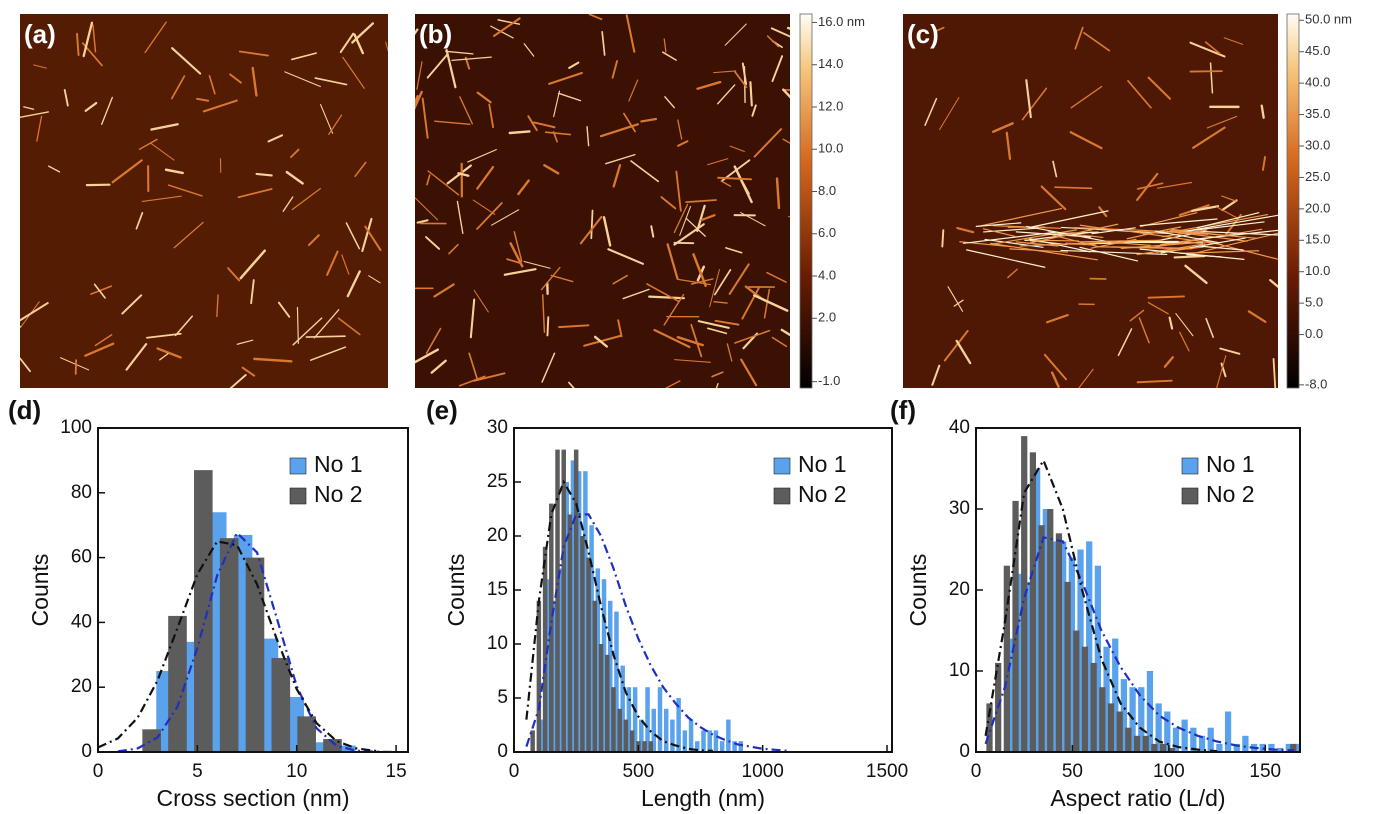 This screenshot has width=1373, height=814. What do you see at coordinates (442, 410) in the screenshot?
I see `panel-label: (e)` at bounding box center [442, 410].